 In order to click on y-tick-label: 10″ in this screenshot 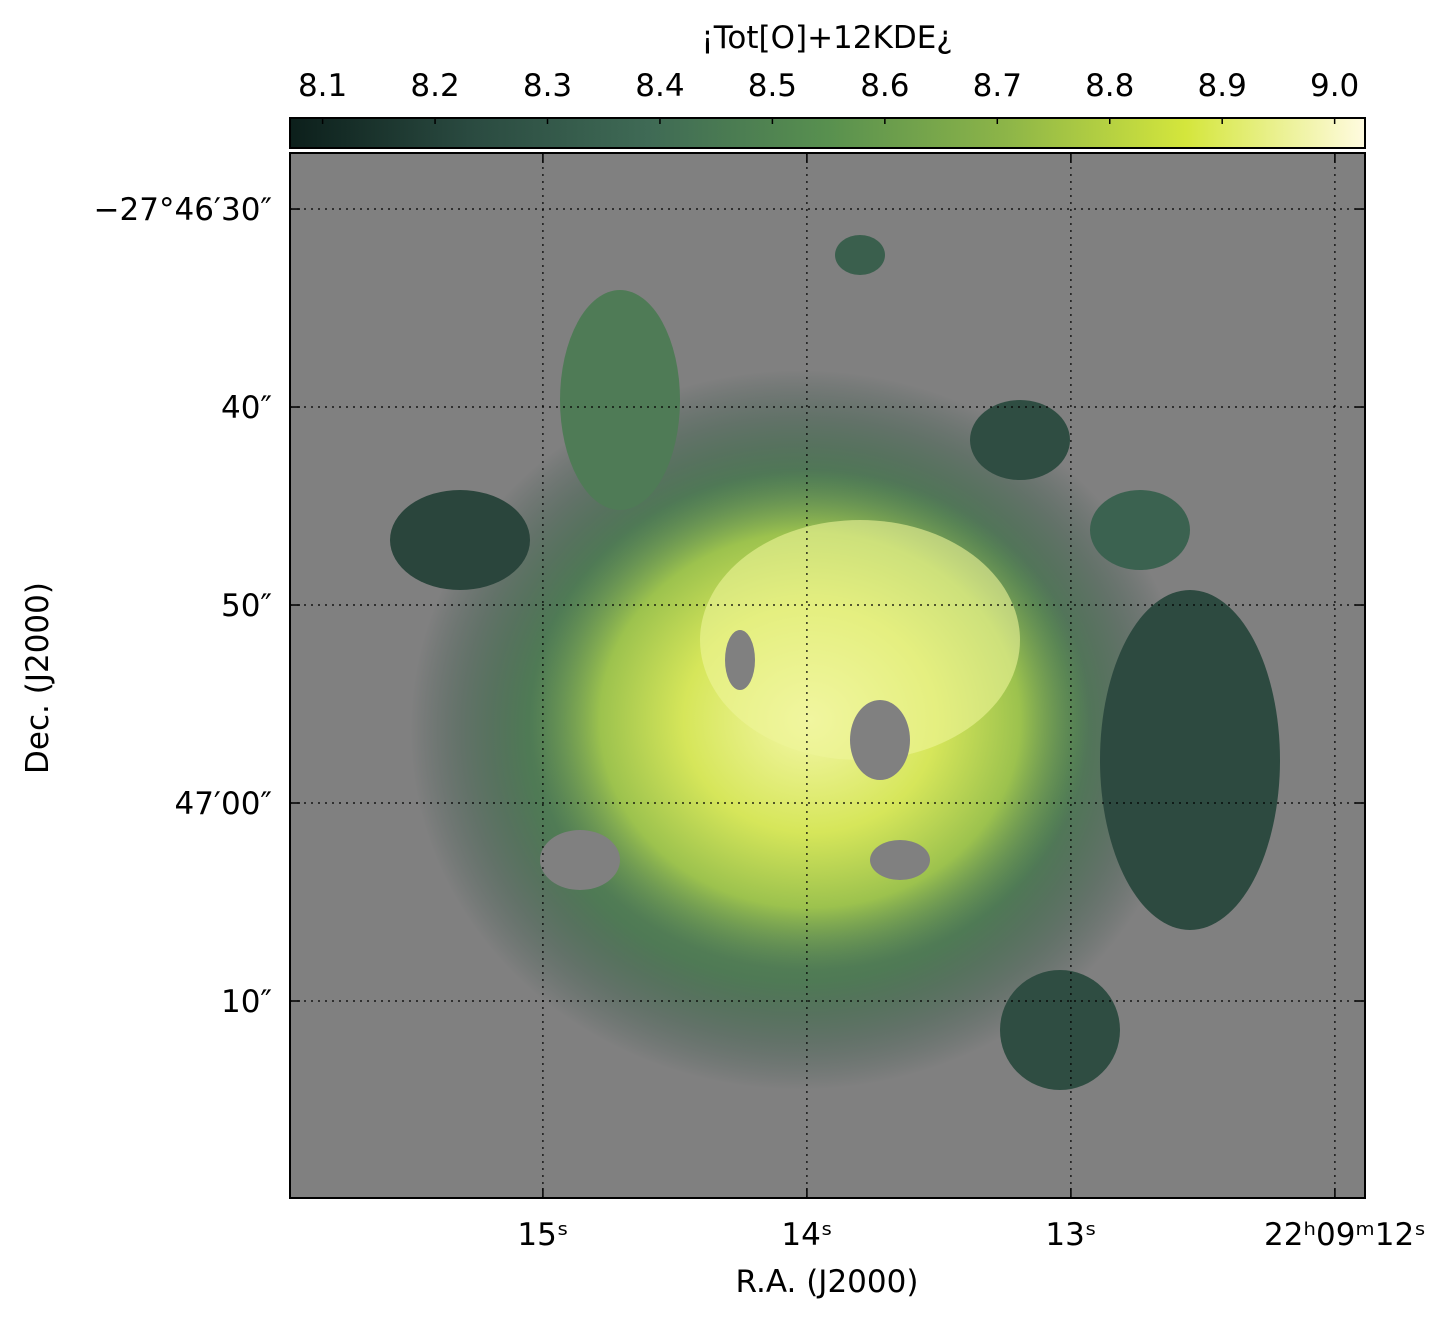, I will do `click(246, 1002)`.